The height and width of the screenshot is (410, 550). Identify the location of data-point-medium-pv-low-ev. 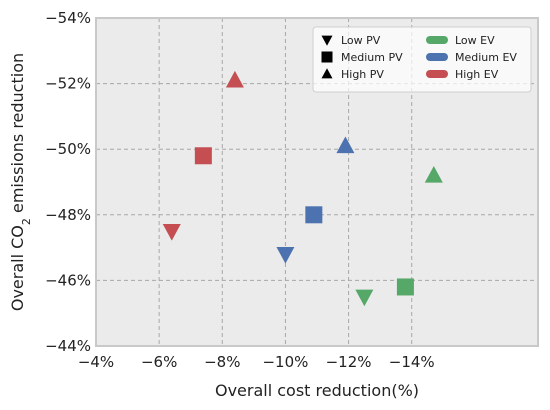
(405, 287).